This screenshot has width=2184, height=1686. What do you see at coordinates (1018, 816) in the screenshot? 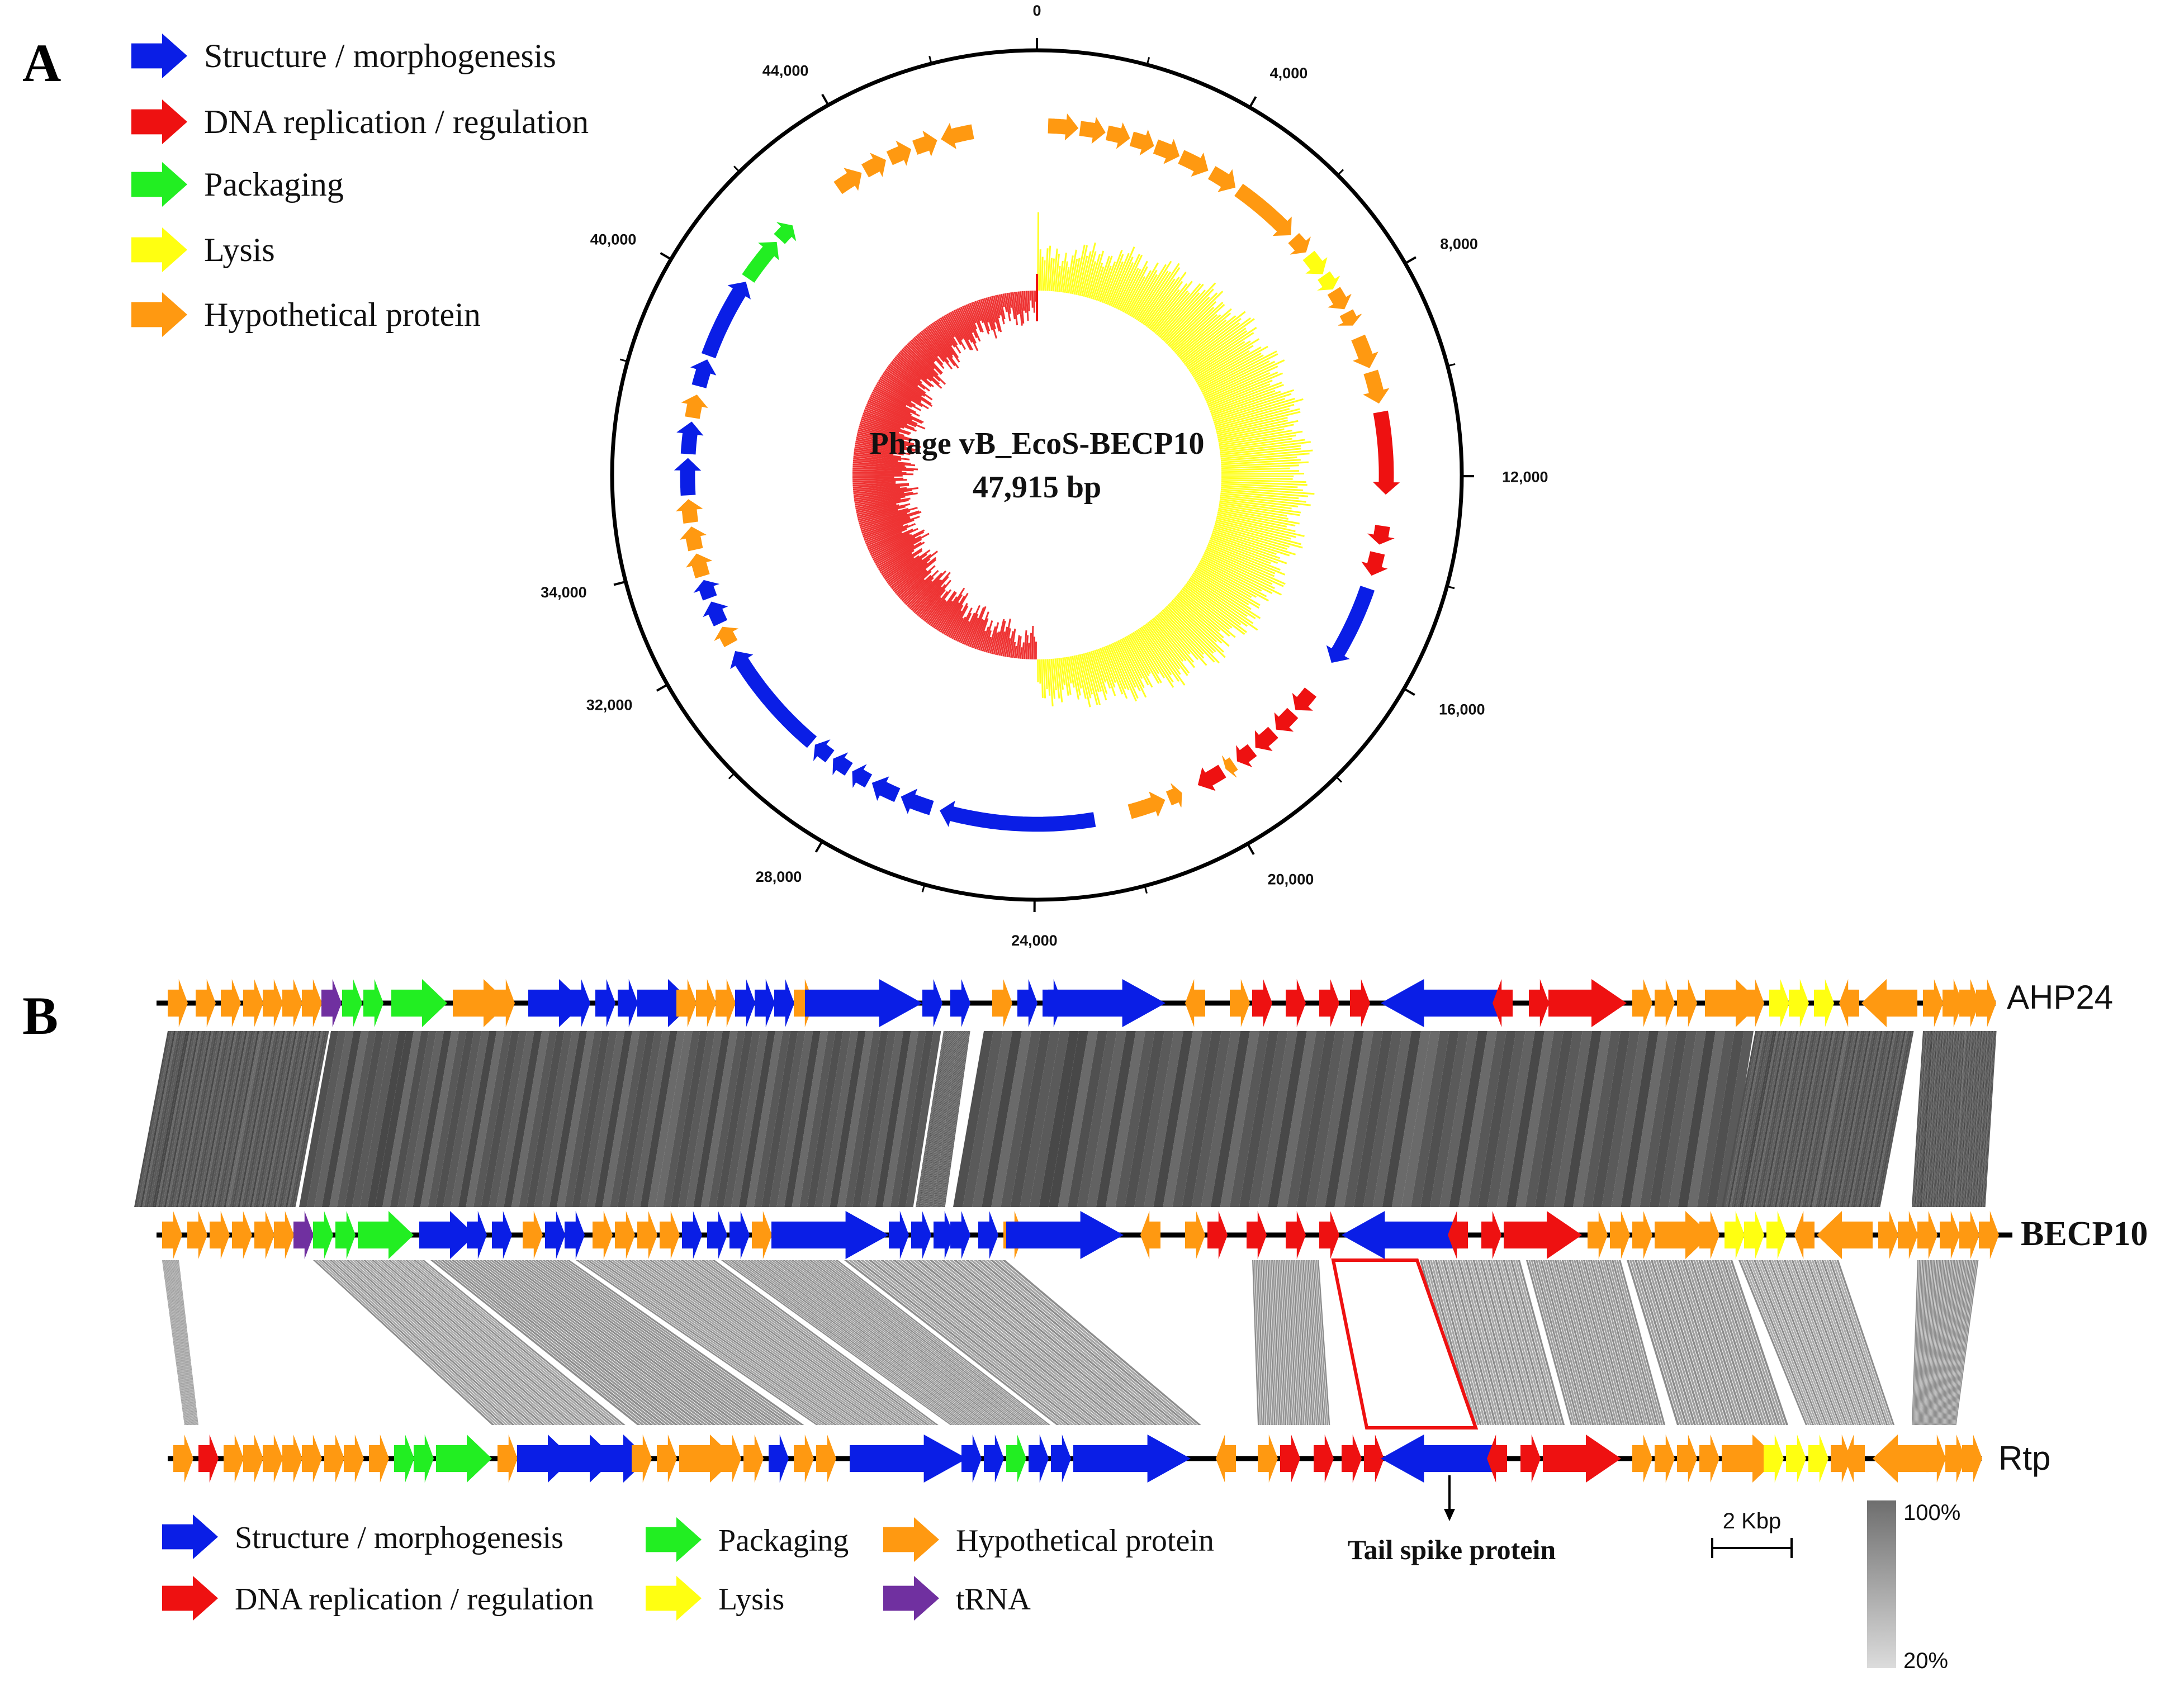
I see `ring-gene-structure` at bounding box center [1018, 816].